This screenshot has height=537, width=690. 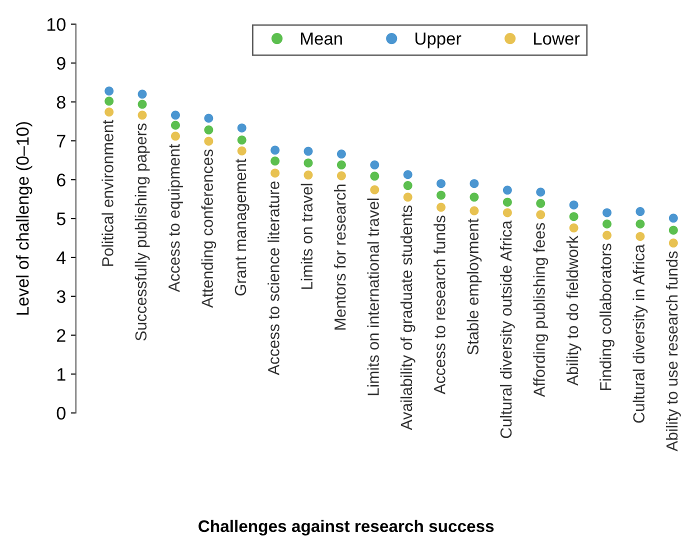 What do you see at coordinates (175, 218) in the screenshot?
I see `x-tick-label: Access to equipment` at bounding box center [175, 218].